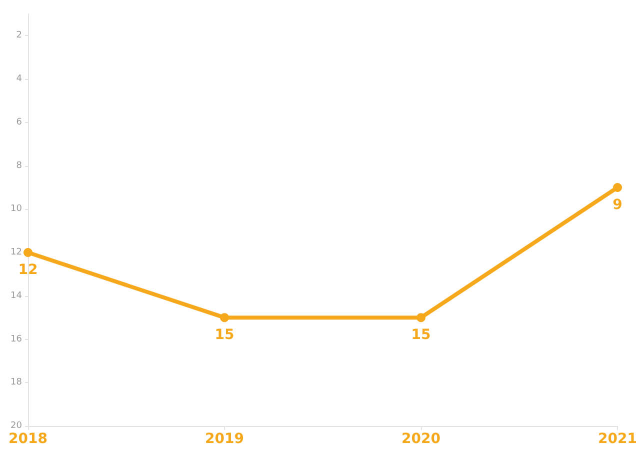  What do you see at coordinates (16, 426) in the screenshot?
I see `y-tick-label: 20` at bounding box center [16, 426].